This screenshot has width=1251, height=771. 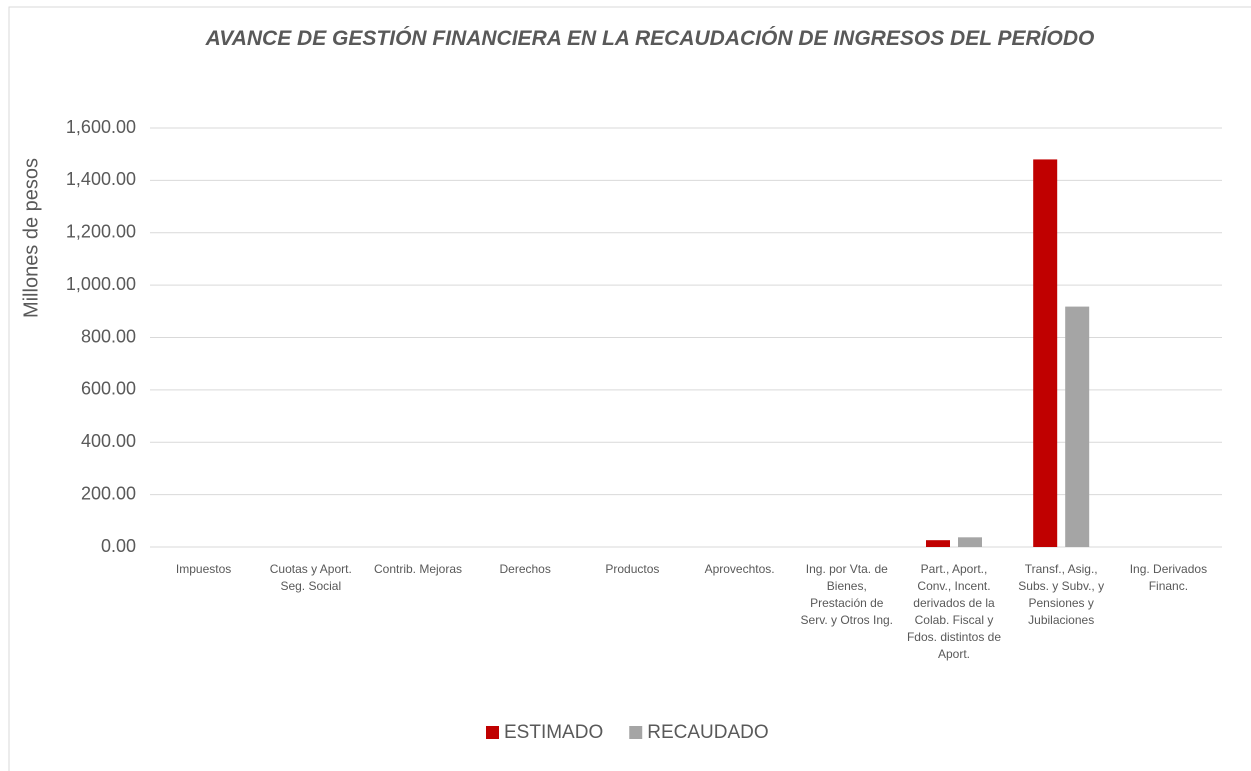 What do you see at coordinates (108, 389) in the screenshot?
I see `y-tick-label: 600.00` at bounding box center [108, 389].